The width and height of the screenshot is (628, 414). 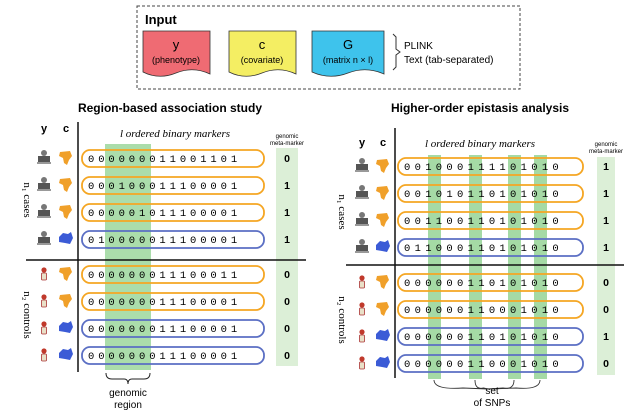 I want to click on left-row: 0 0 0 0 0 0 0 1 1 0 0 1 1 0 1 0, so click(x=163, y=158).